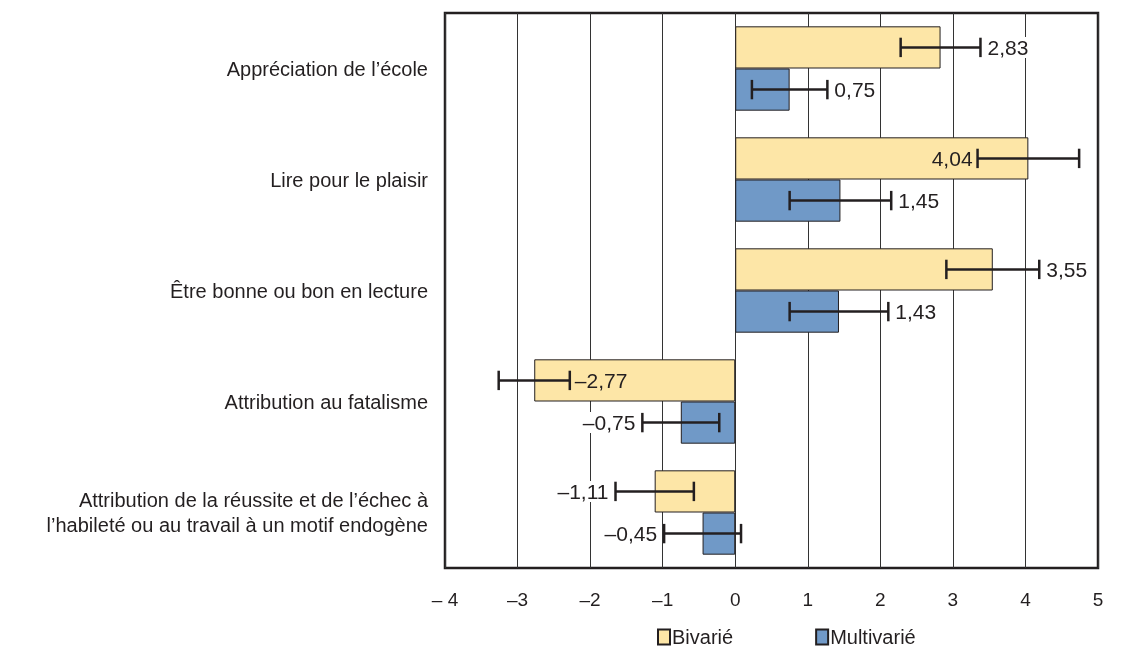 Image resolution: width=1126 pixels, height=654 pixels. What do you see at coordinates (326, 401) in the screenshot?
I see `y-tick-label: Attribution au fatalisme` at bounding box center [326, 401].